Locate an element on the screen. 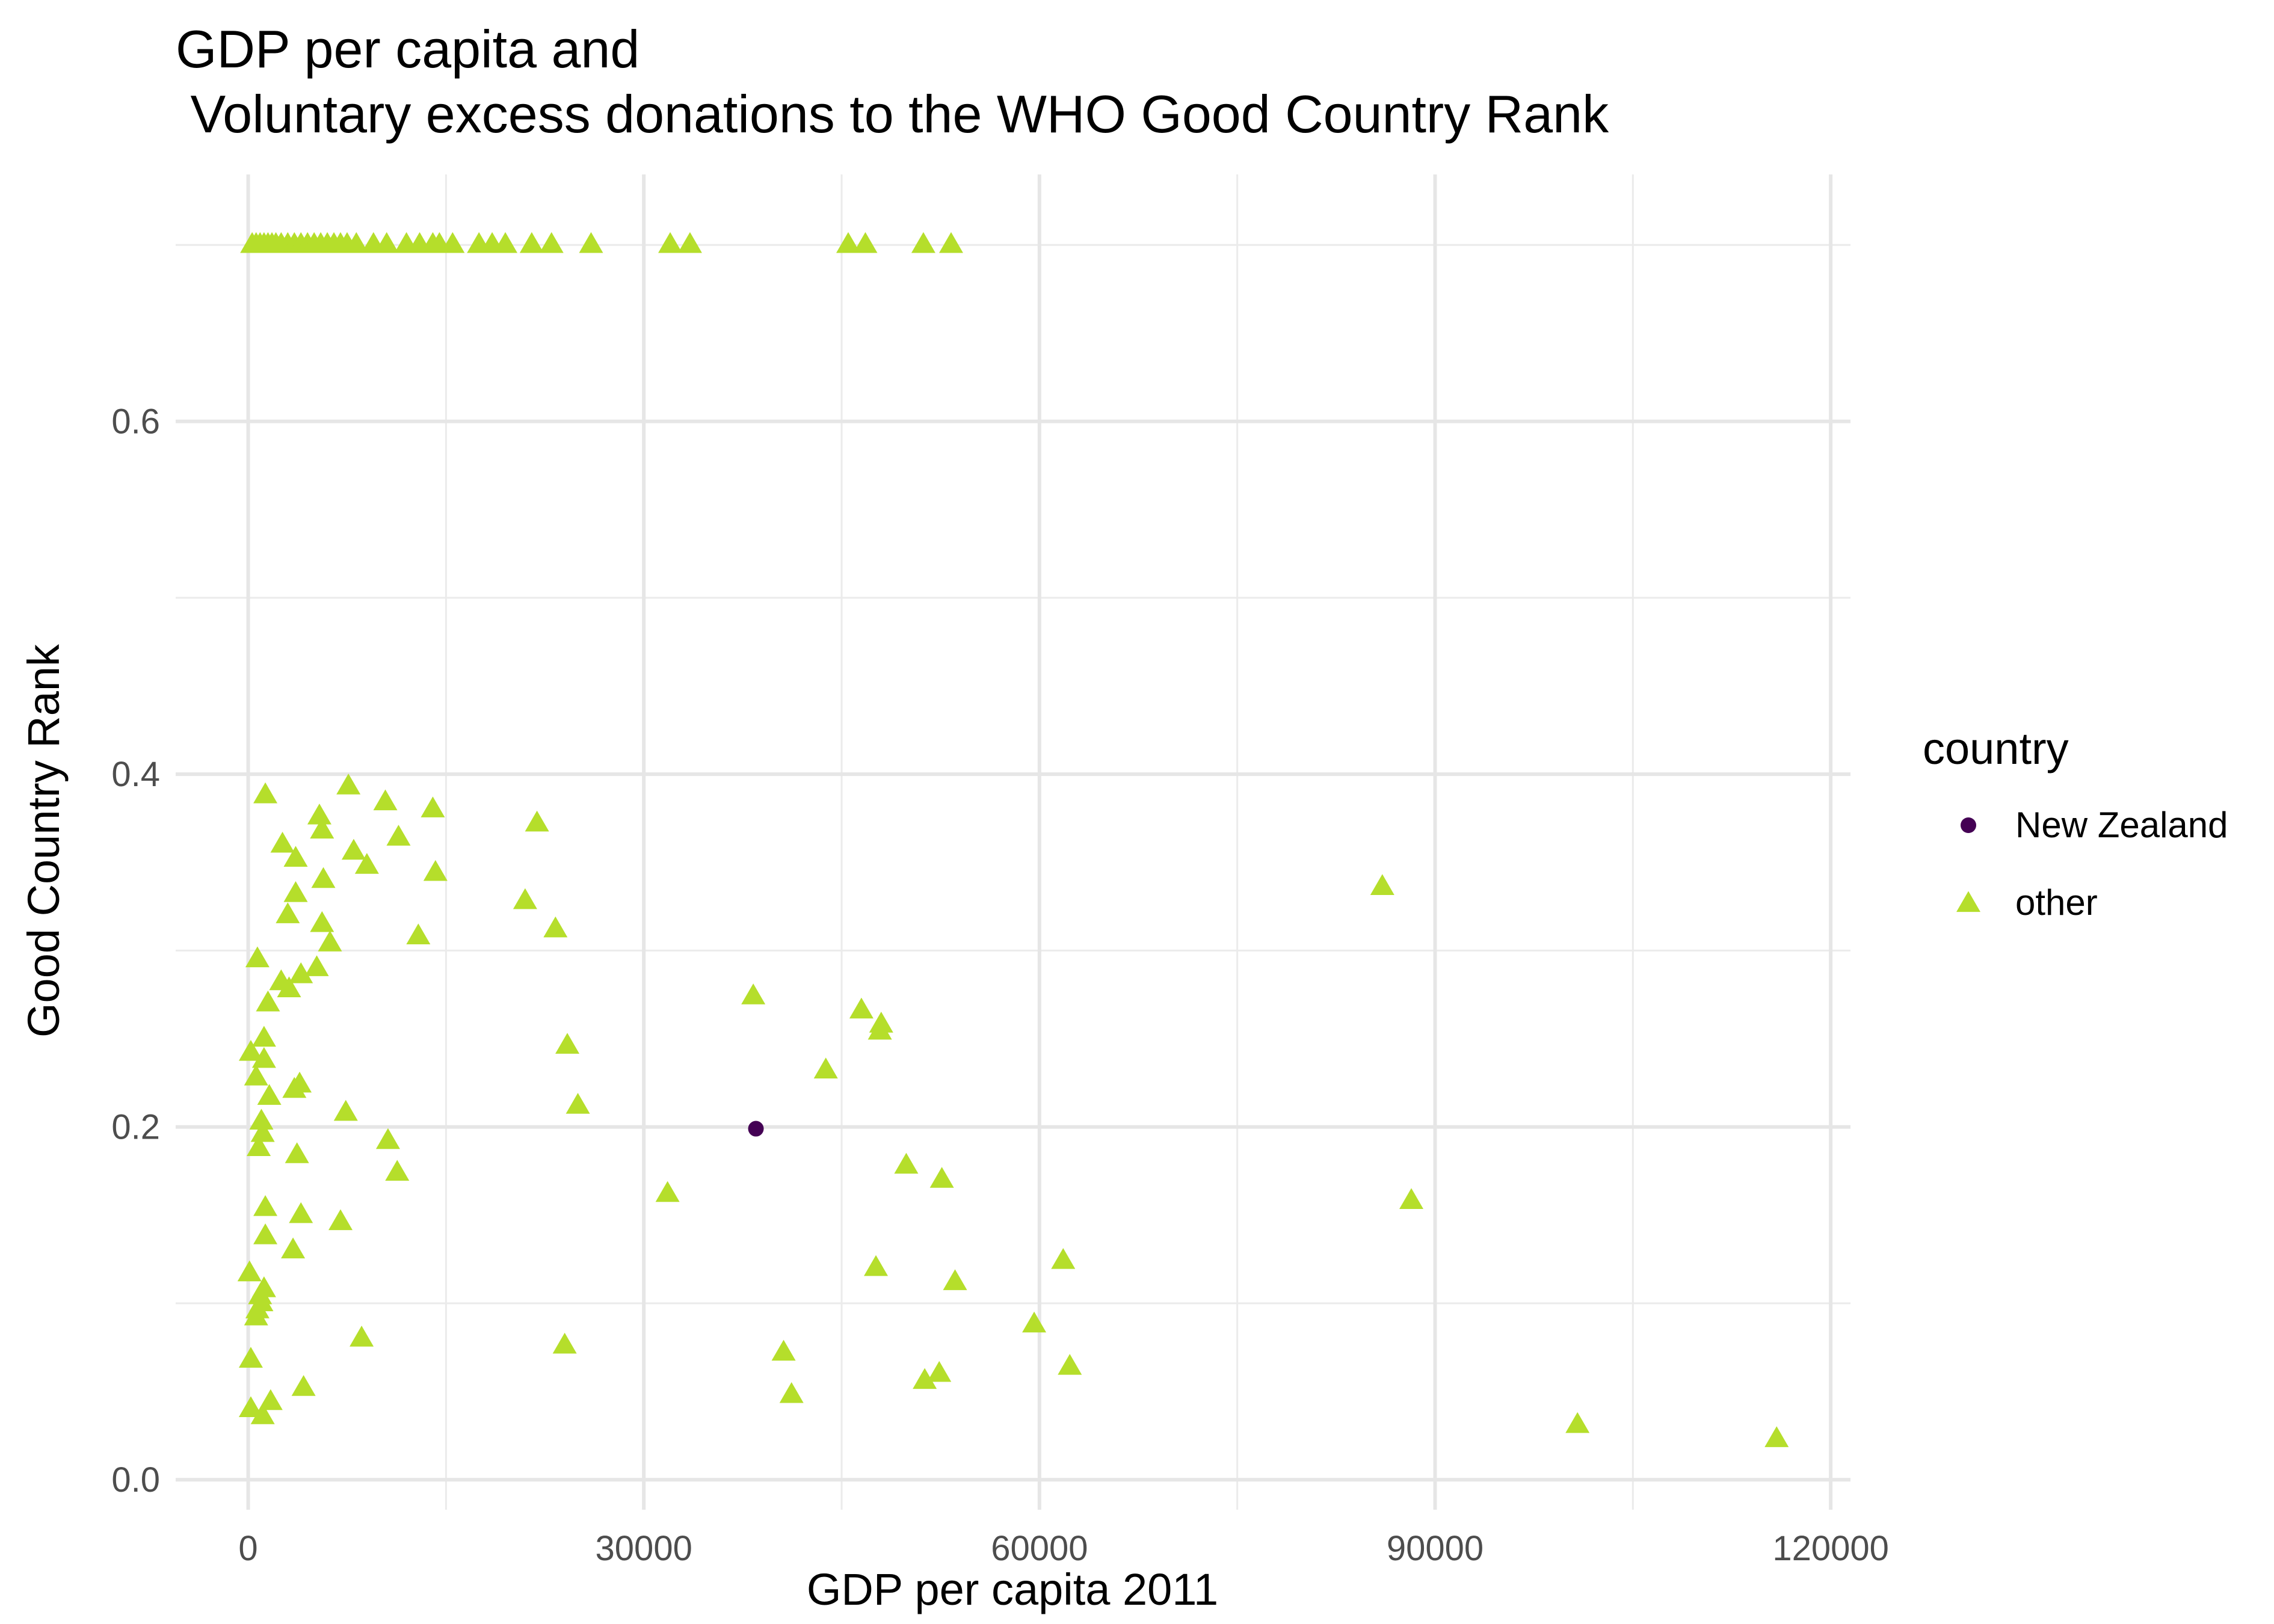  legend: country New Zealand other is located at coordinates (2075, 823).